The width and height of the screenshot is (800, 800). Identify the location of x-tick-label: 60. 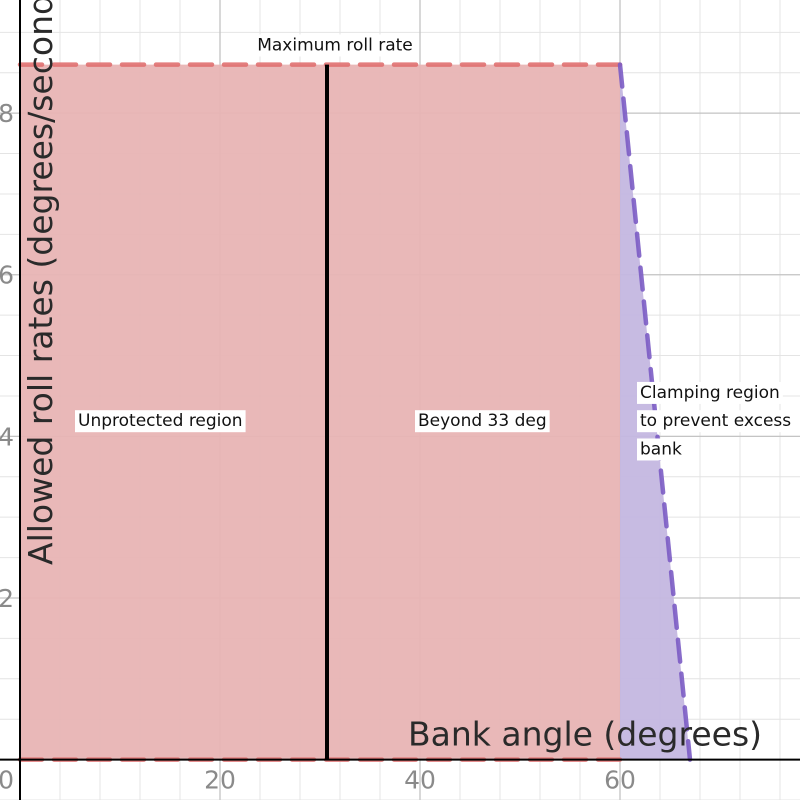
(620, 780).